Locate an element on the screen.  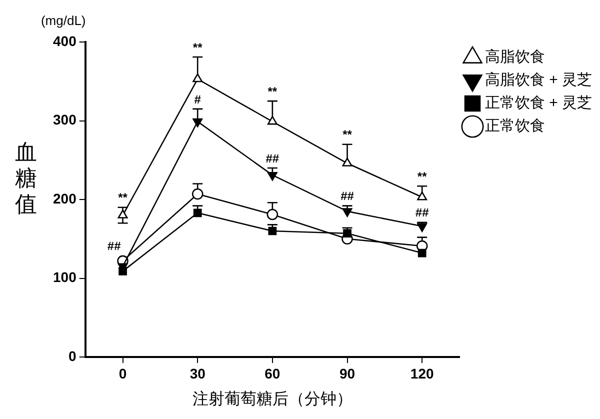
text: (mg/dL) is located at coordinates (63, 20).